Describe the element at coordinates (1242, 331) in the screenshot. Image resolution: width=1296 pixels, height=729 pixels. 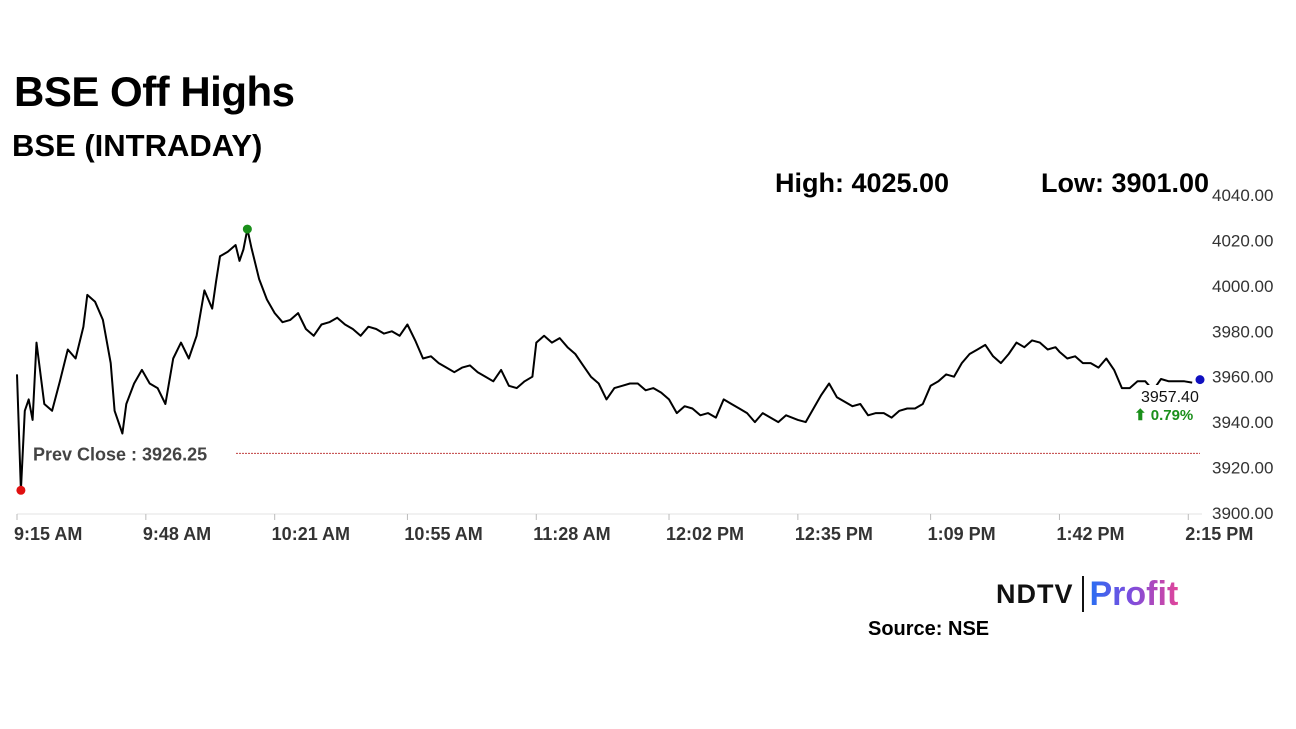
I see `y-tick-label: 3980.00` at that location.